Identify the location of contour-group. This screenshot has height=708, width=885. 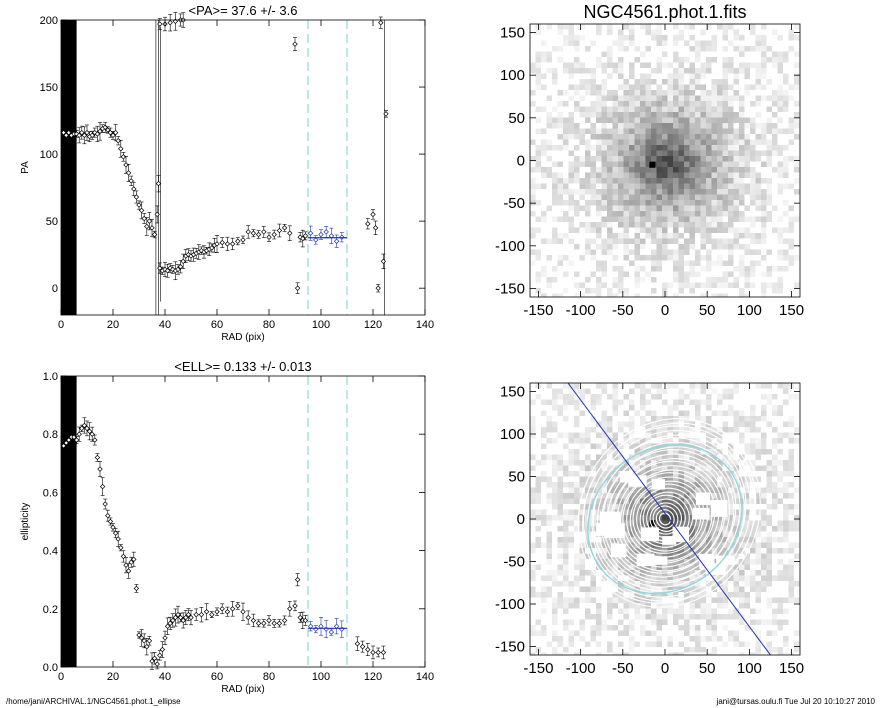
(669, 519).